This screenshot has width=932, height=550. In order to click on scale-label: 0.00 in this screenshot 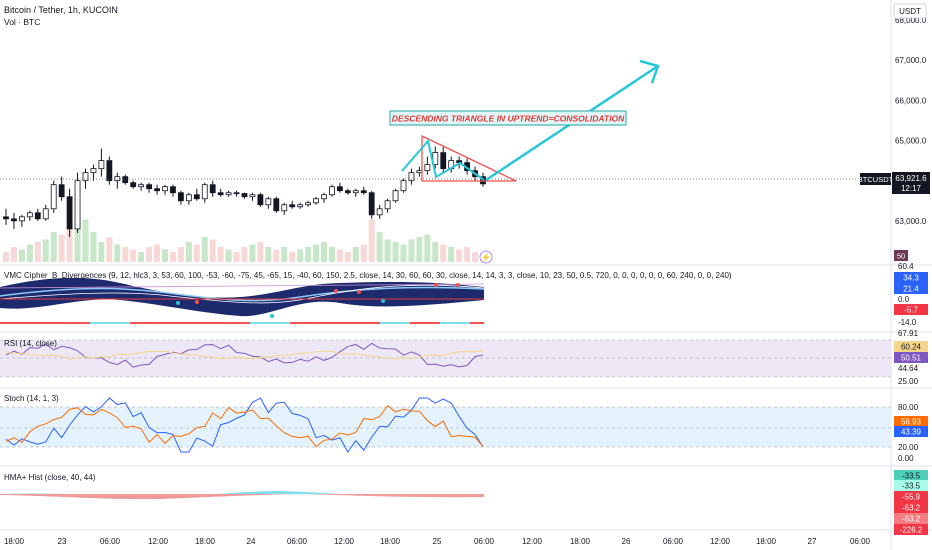, I will do `click(906, 458)`.